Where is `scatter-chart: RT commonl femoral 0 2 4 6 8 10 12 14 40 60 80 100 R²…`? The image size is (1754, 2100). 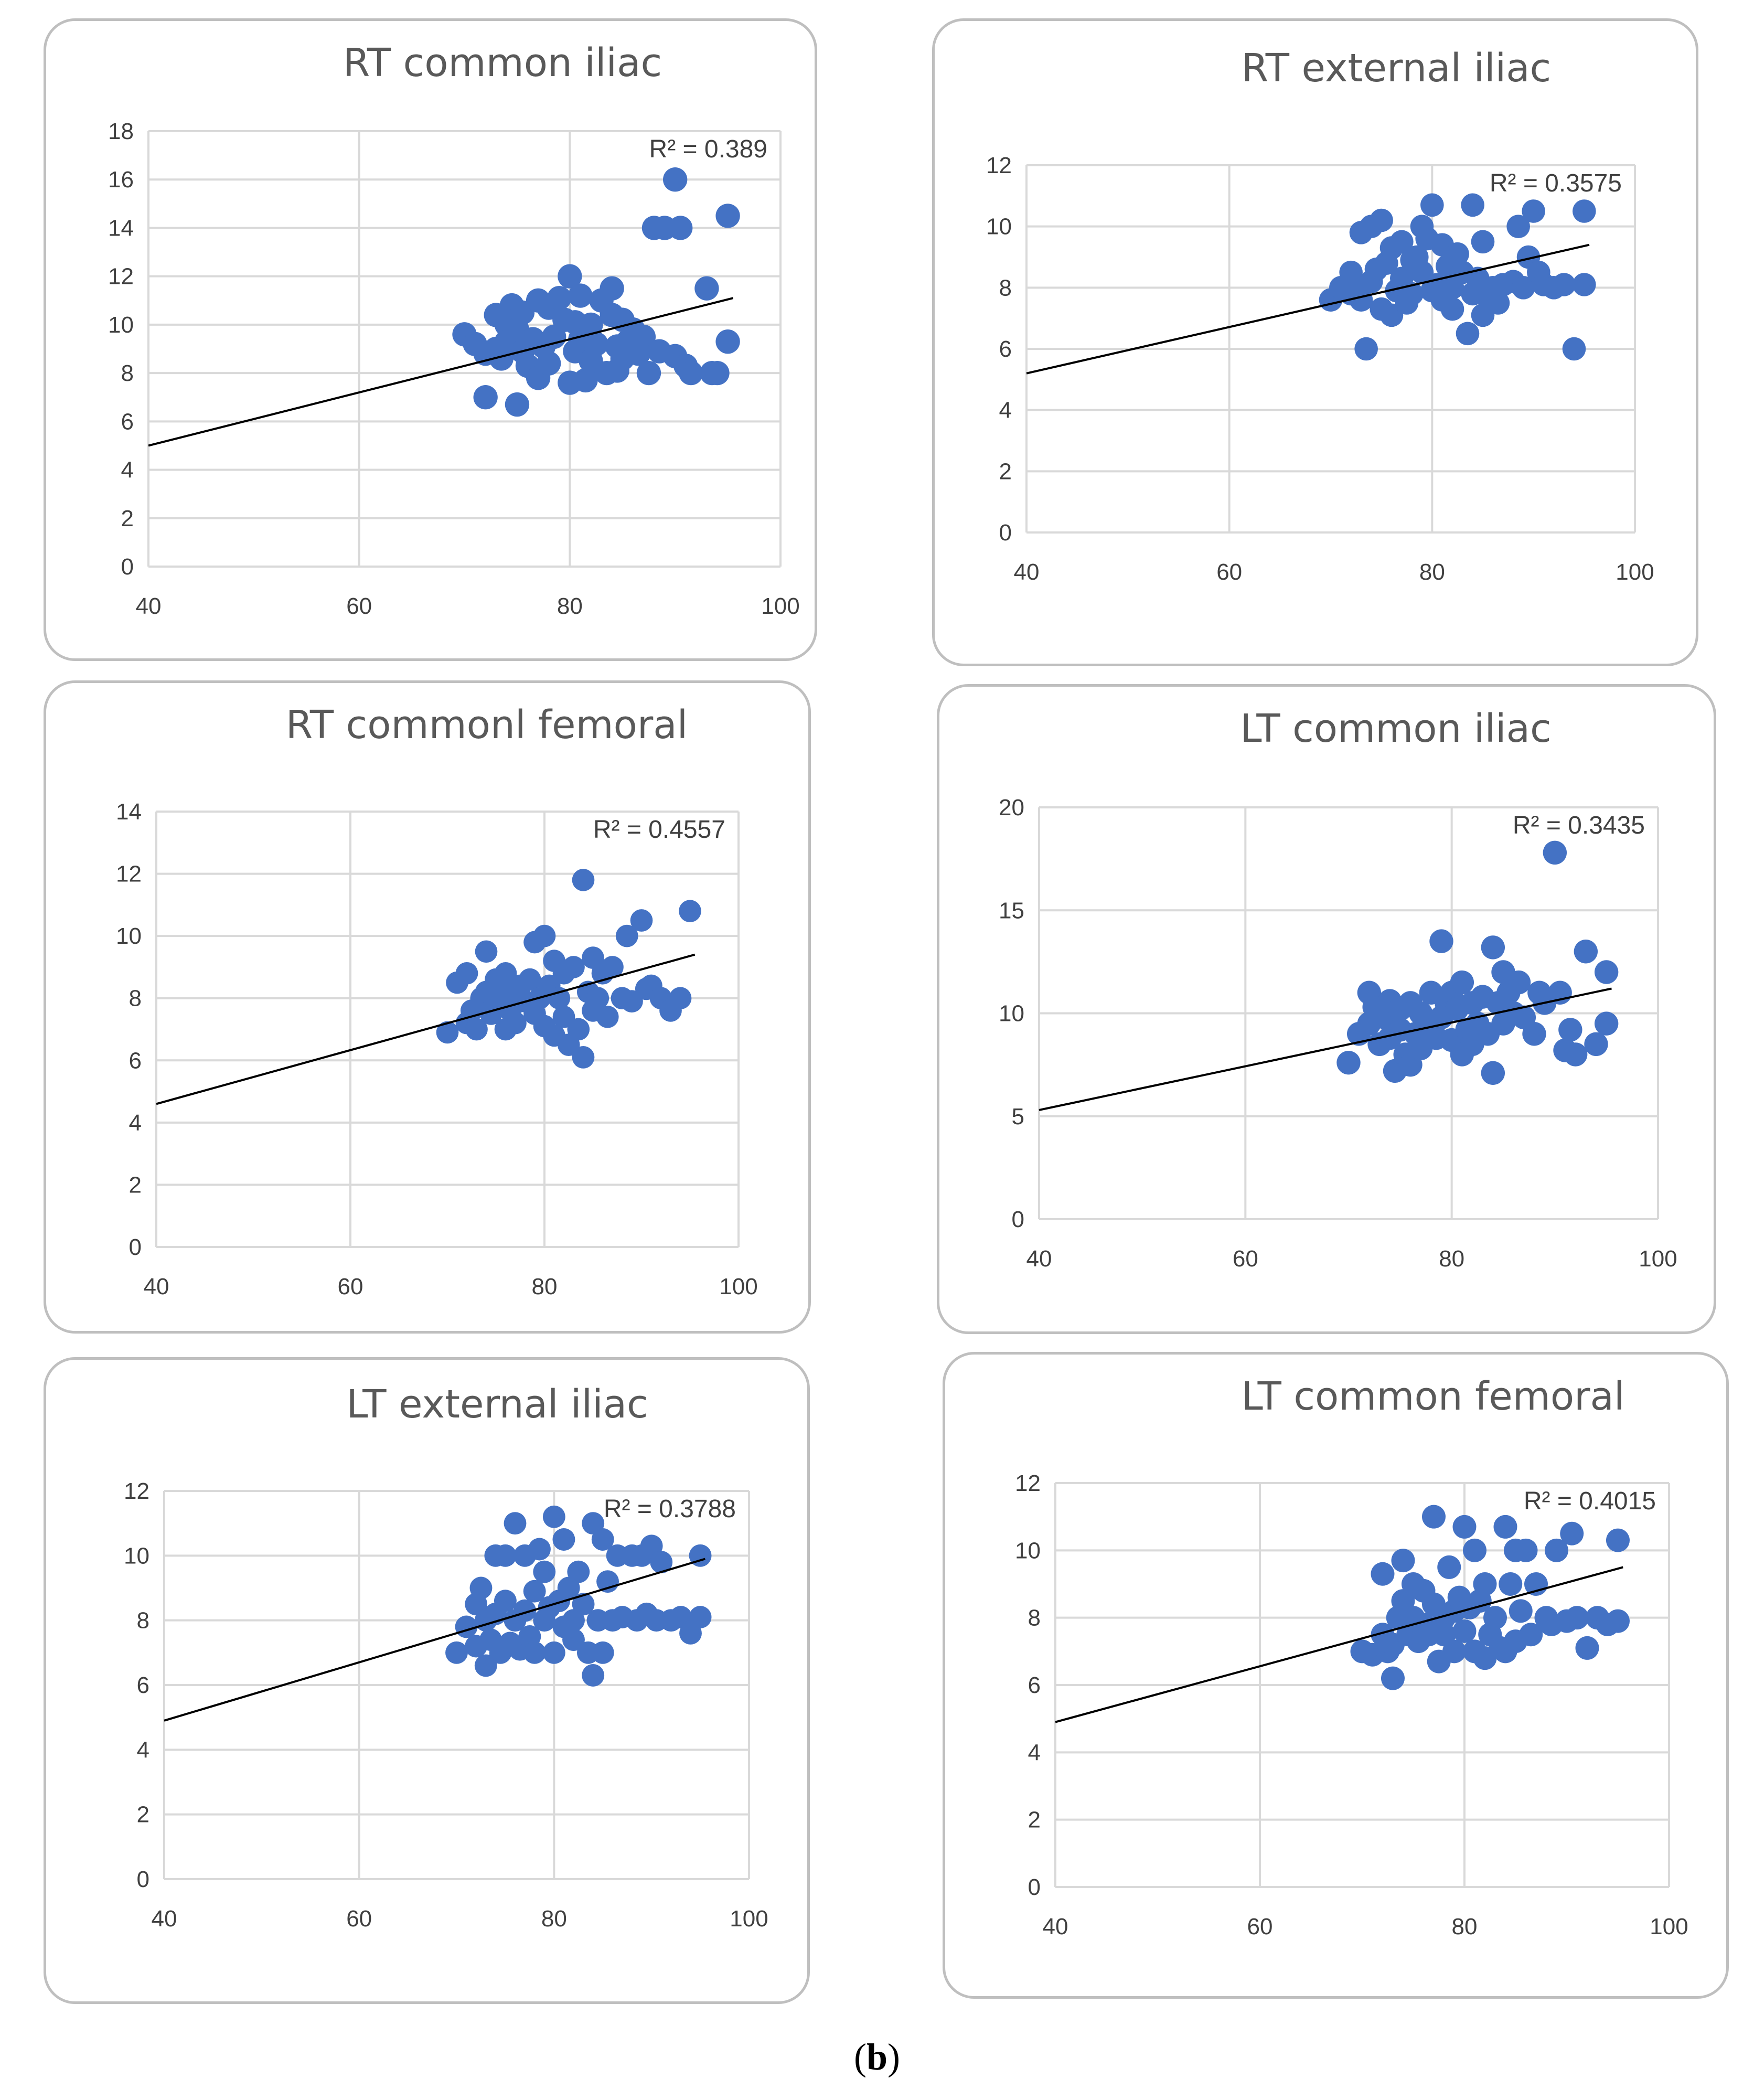
scatter-chart: RT commonl femoral 0 2 4 6 8 10 12 14 40 60 80 100 R²… is located at coordinates (437, 1001).